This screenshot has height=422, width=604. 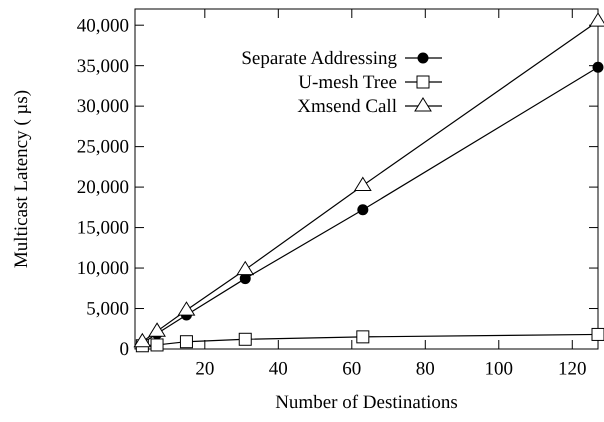 I want to click on y-axis-title: Multicast Latency ( µs), so click(x=21, y=179).